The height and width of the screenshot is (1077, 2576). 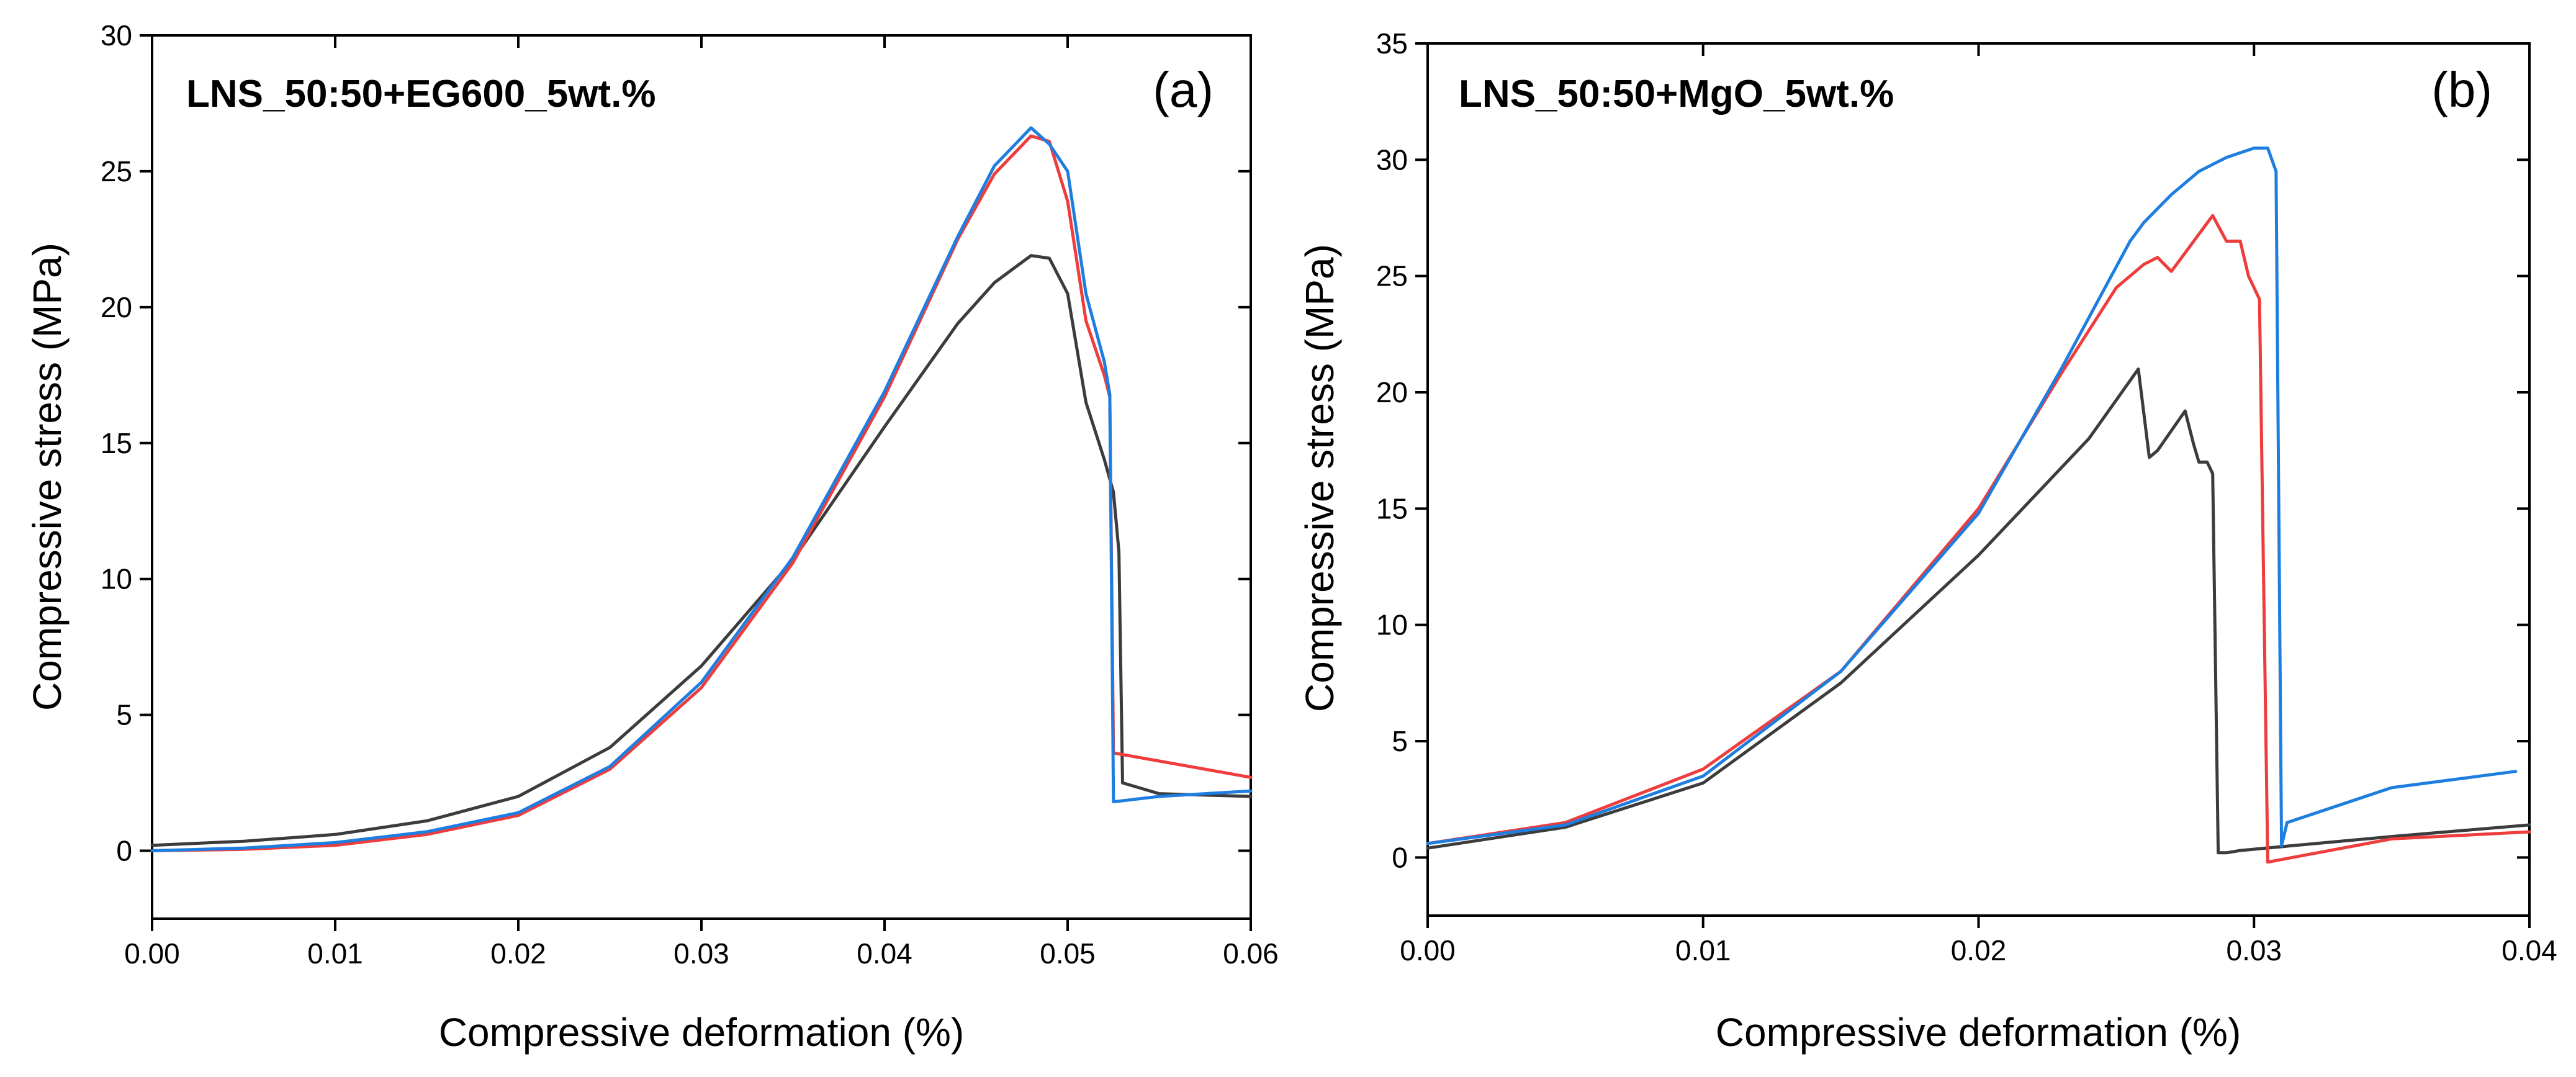 What do you see at coordinates (1068, 953) in the screenshot?
I see `x-tick-label: 0.05` at bounding box center [1068, 953].